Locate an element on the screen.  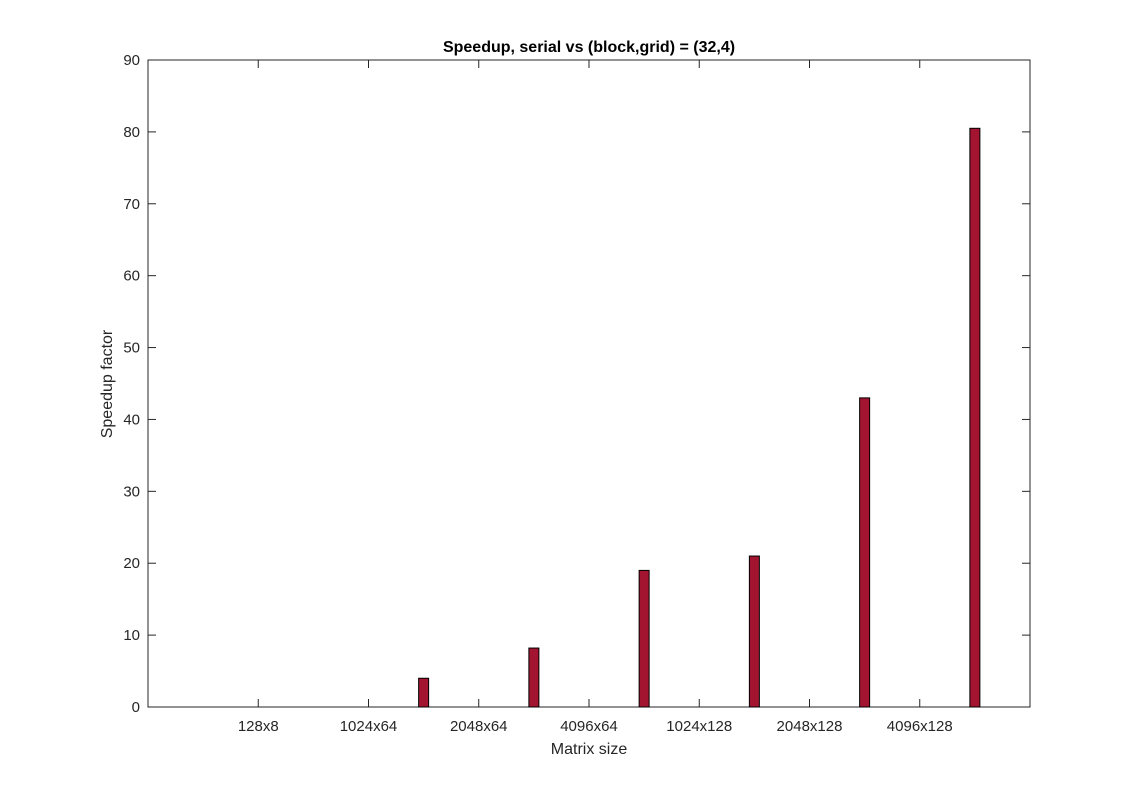
bar-4096x128 is located at coordinates (975, 417).